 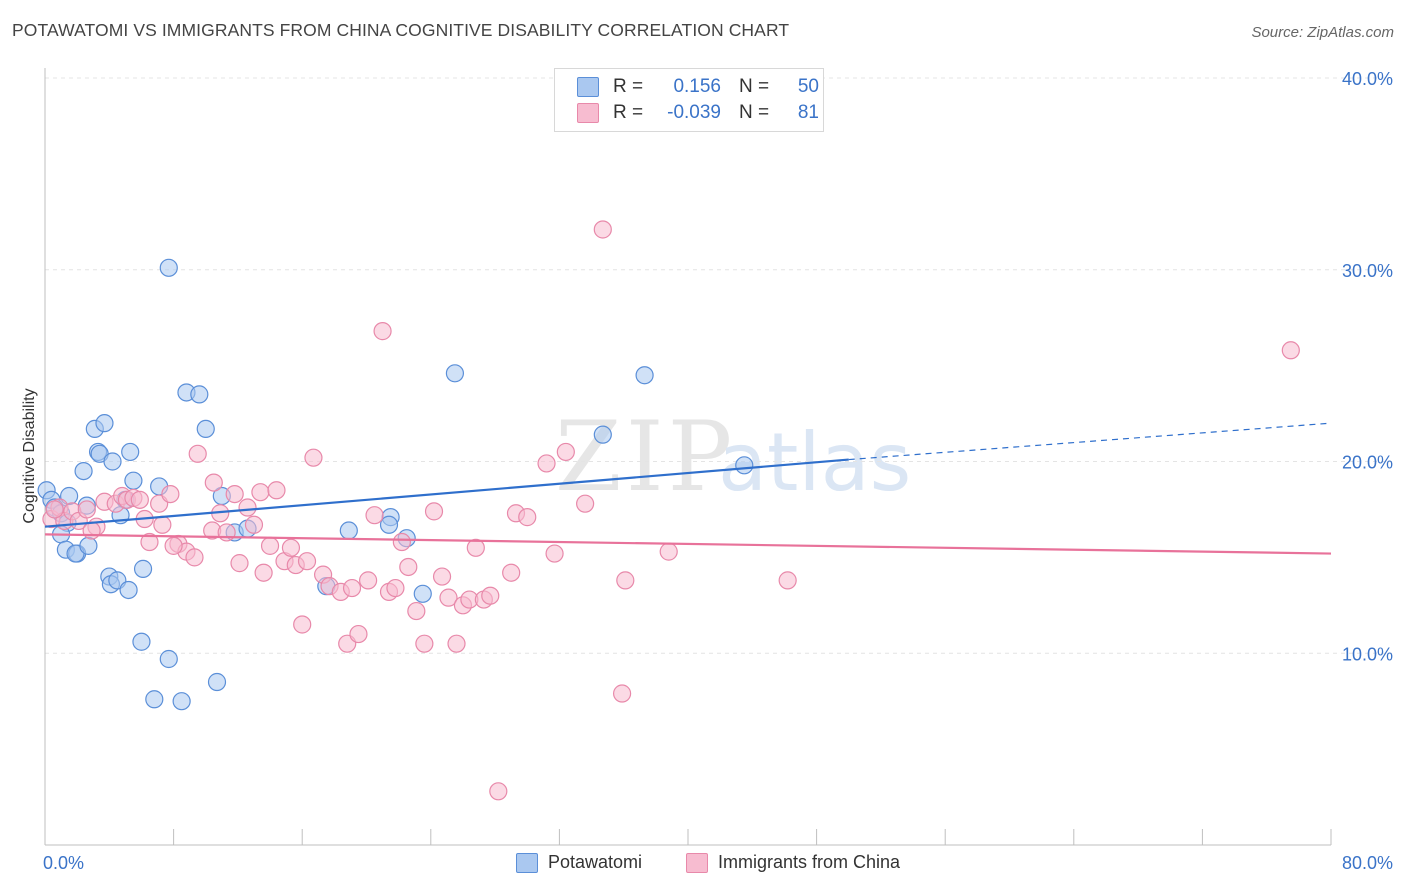 I want to click on legend-item-potawatomi: Potawatomi, so click(x=579, y=862).